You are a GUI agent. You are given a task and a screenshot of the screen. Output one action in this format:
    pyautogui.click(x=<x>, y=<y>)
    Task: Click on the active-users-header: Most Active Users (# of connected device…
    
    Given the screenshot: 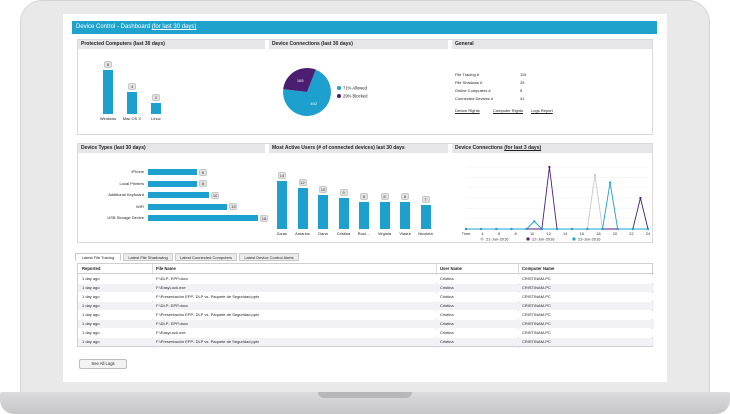 What is the action you would take?
    pyautogui.click(x=358, y=148)
    